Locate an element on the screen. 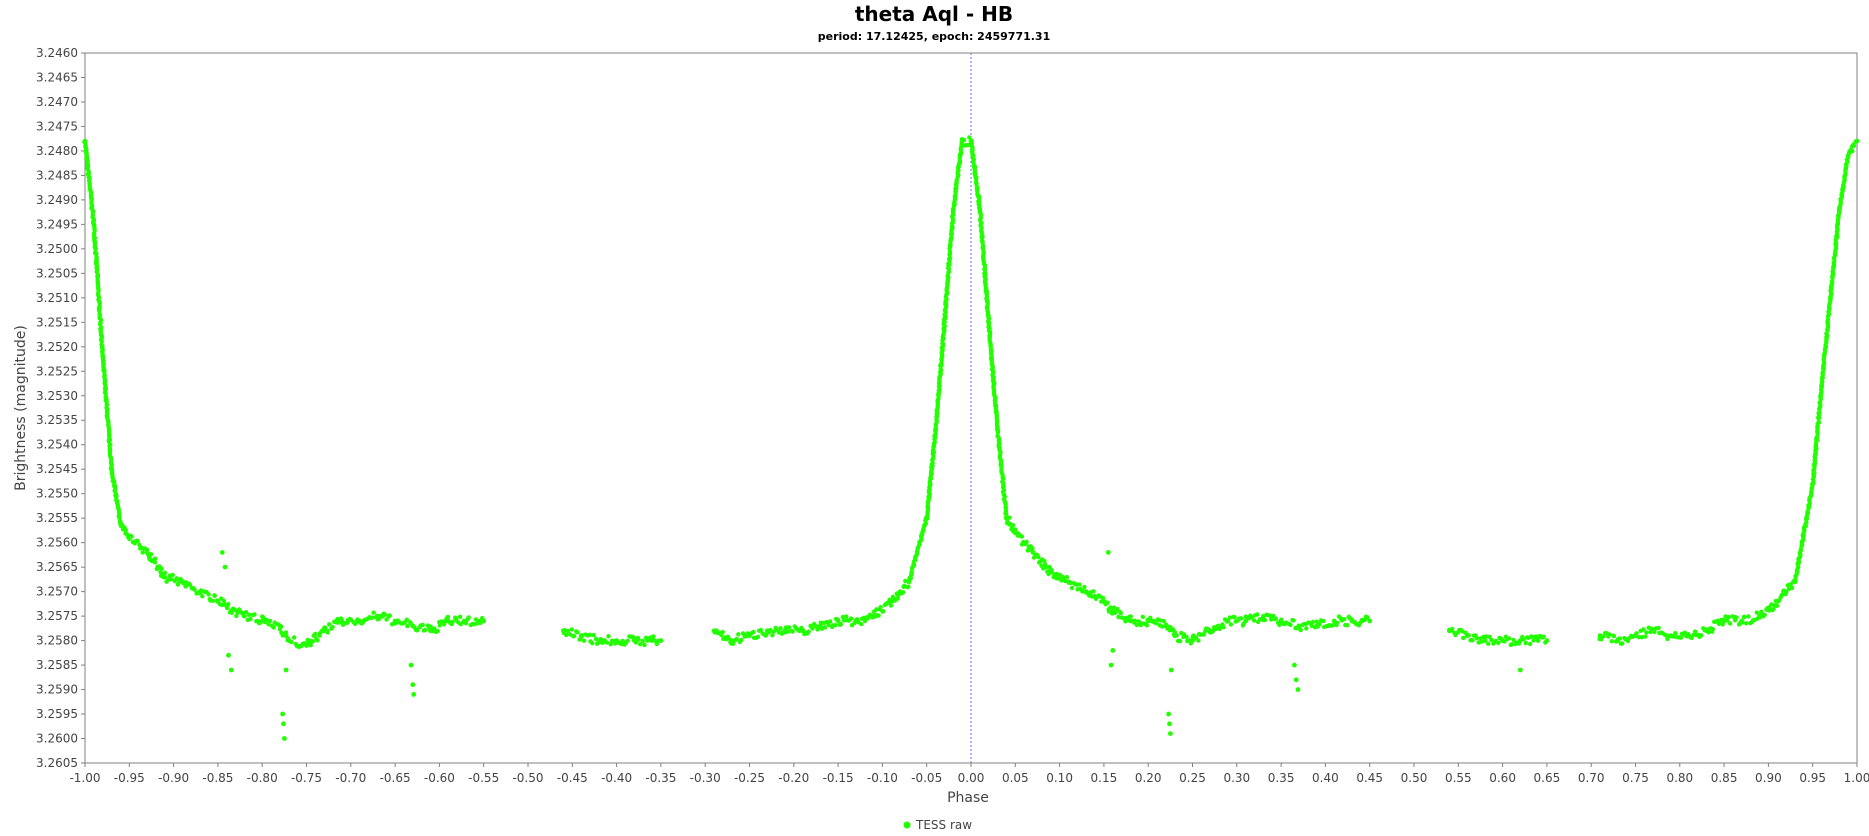  y-tick-label: 3.2595 is located at coordinates (57, 714).